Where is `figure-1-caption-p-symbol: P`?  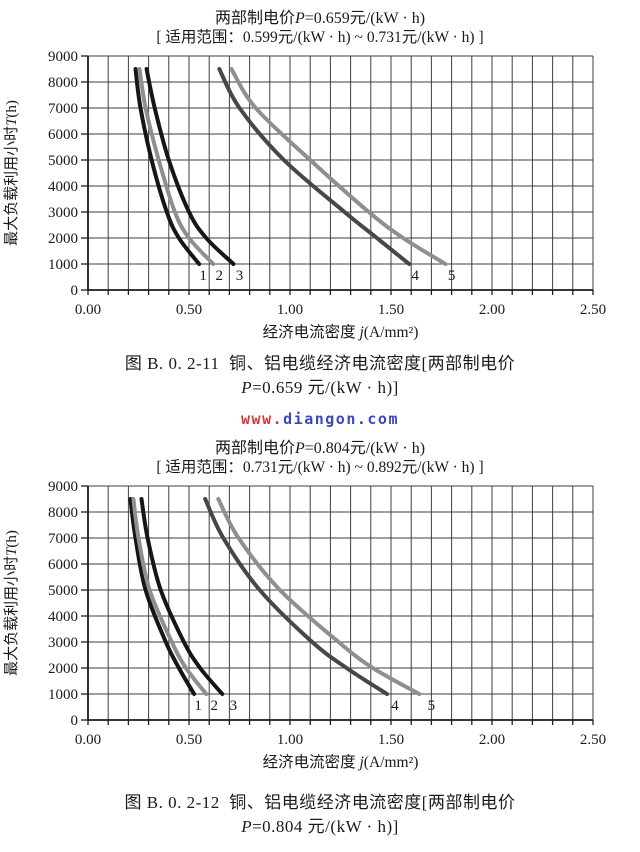
figure-1-caption-p-symbol: P is located at coordinates (247, 387).